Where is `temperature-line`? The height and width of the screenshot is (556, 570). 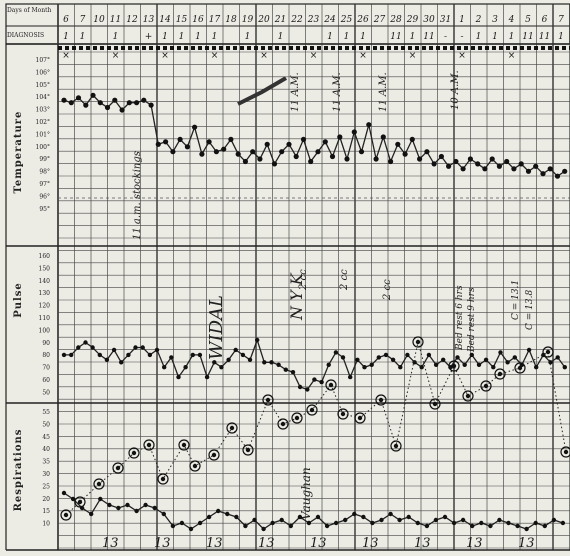 temperature-line is located at coordinates (314, 136).